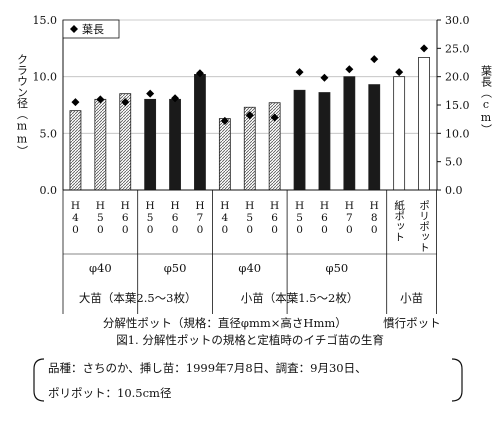 The width and height of the screenshot is (500, 421). I want to click on group-seedling-label: 小苗, so click(411, 298).